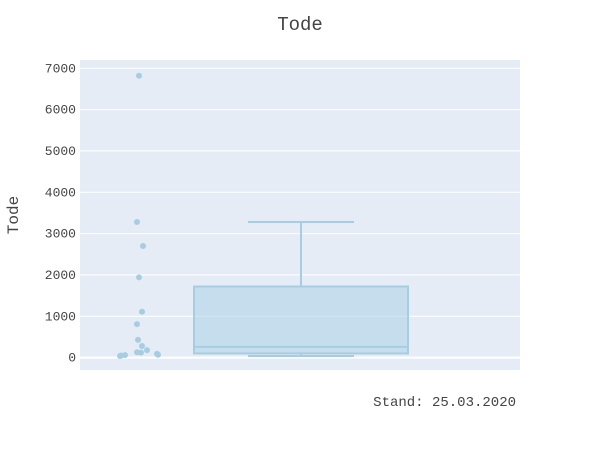 This screenshot has height=450, width=600. What do you see at coordinates (60, 316) in the screenshot?
I see `y-tick-label: 1000` at bounding box center [60, 316].